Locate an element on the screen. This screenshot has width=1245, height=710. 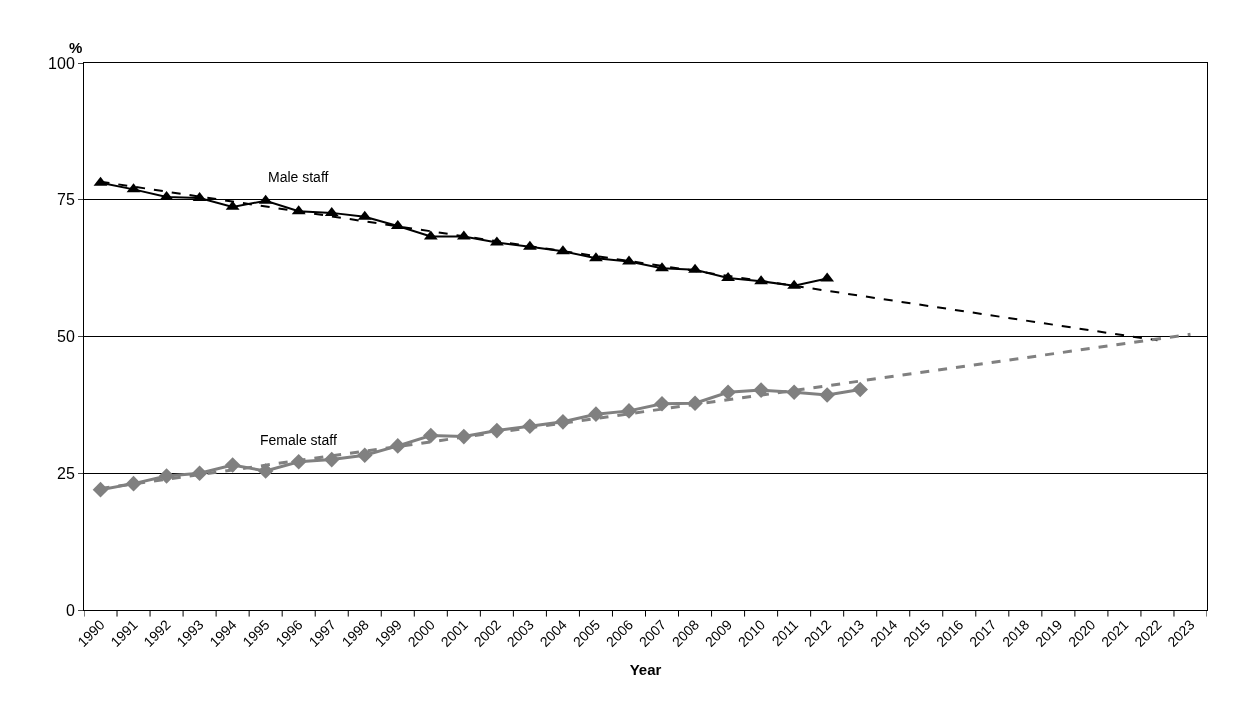
y-tick-label: 100 is located at coordinates (61, 63).